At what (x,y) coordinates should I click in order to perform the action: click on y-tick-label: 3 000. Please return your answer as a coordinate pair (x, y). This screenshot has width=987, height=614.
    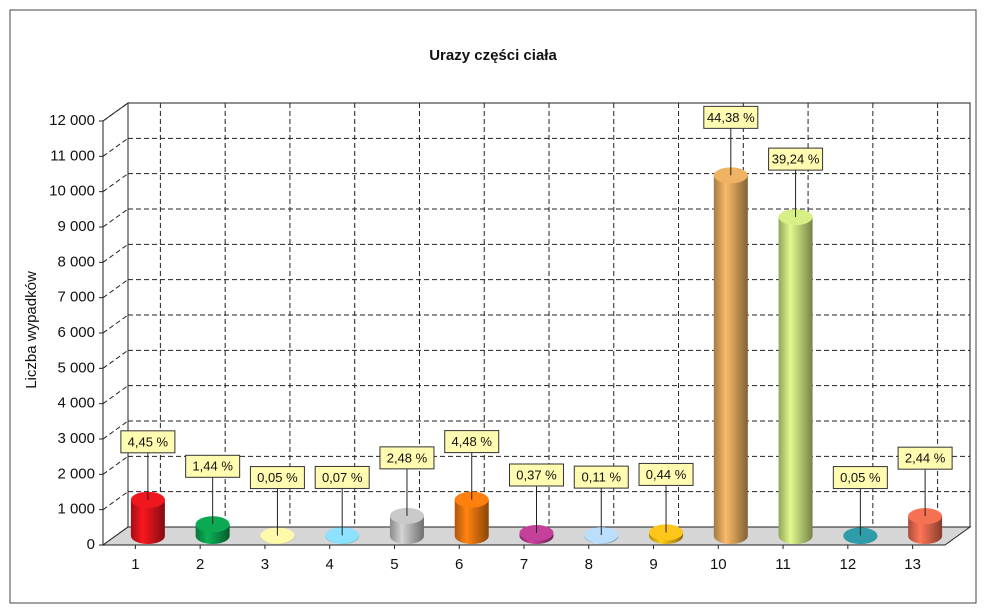
    Looking at the image, I should click on (76, 438).